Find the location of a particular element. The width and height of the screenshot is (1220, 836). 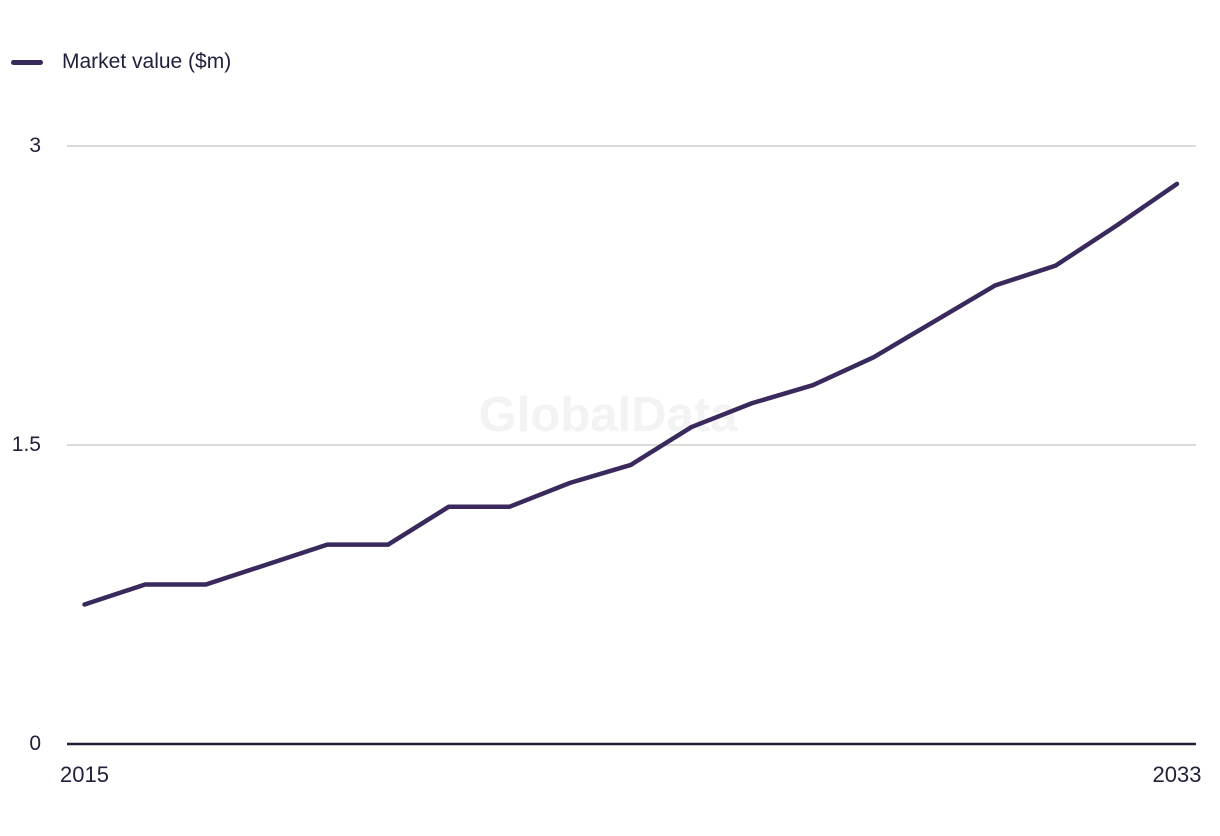

legend-item-market-value: Market value ($m) is located at coordinates (121, 62).